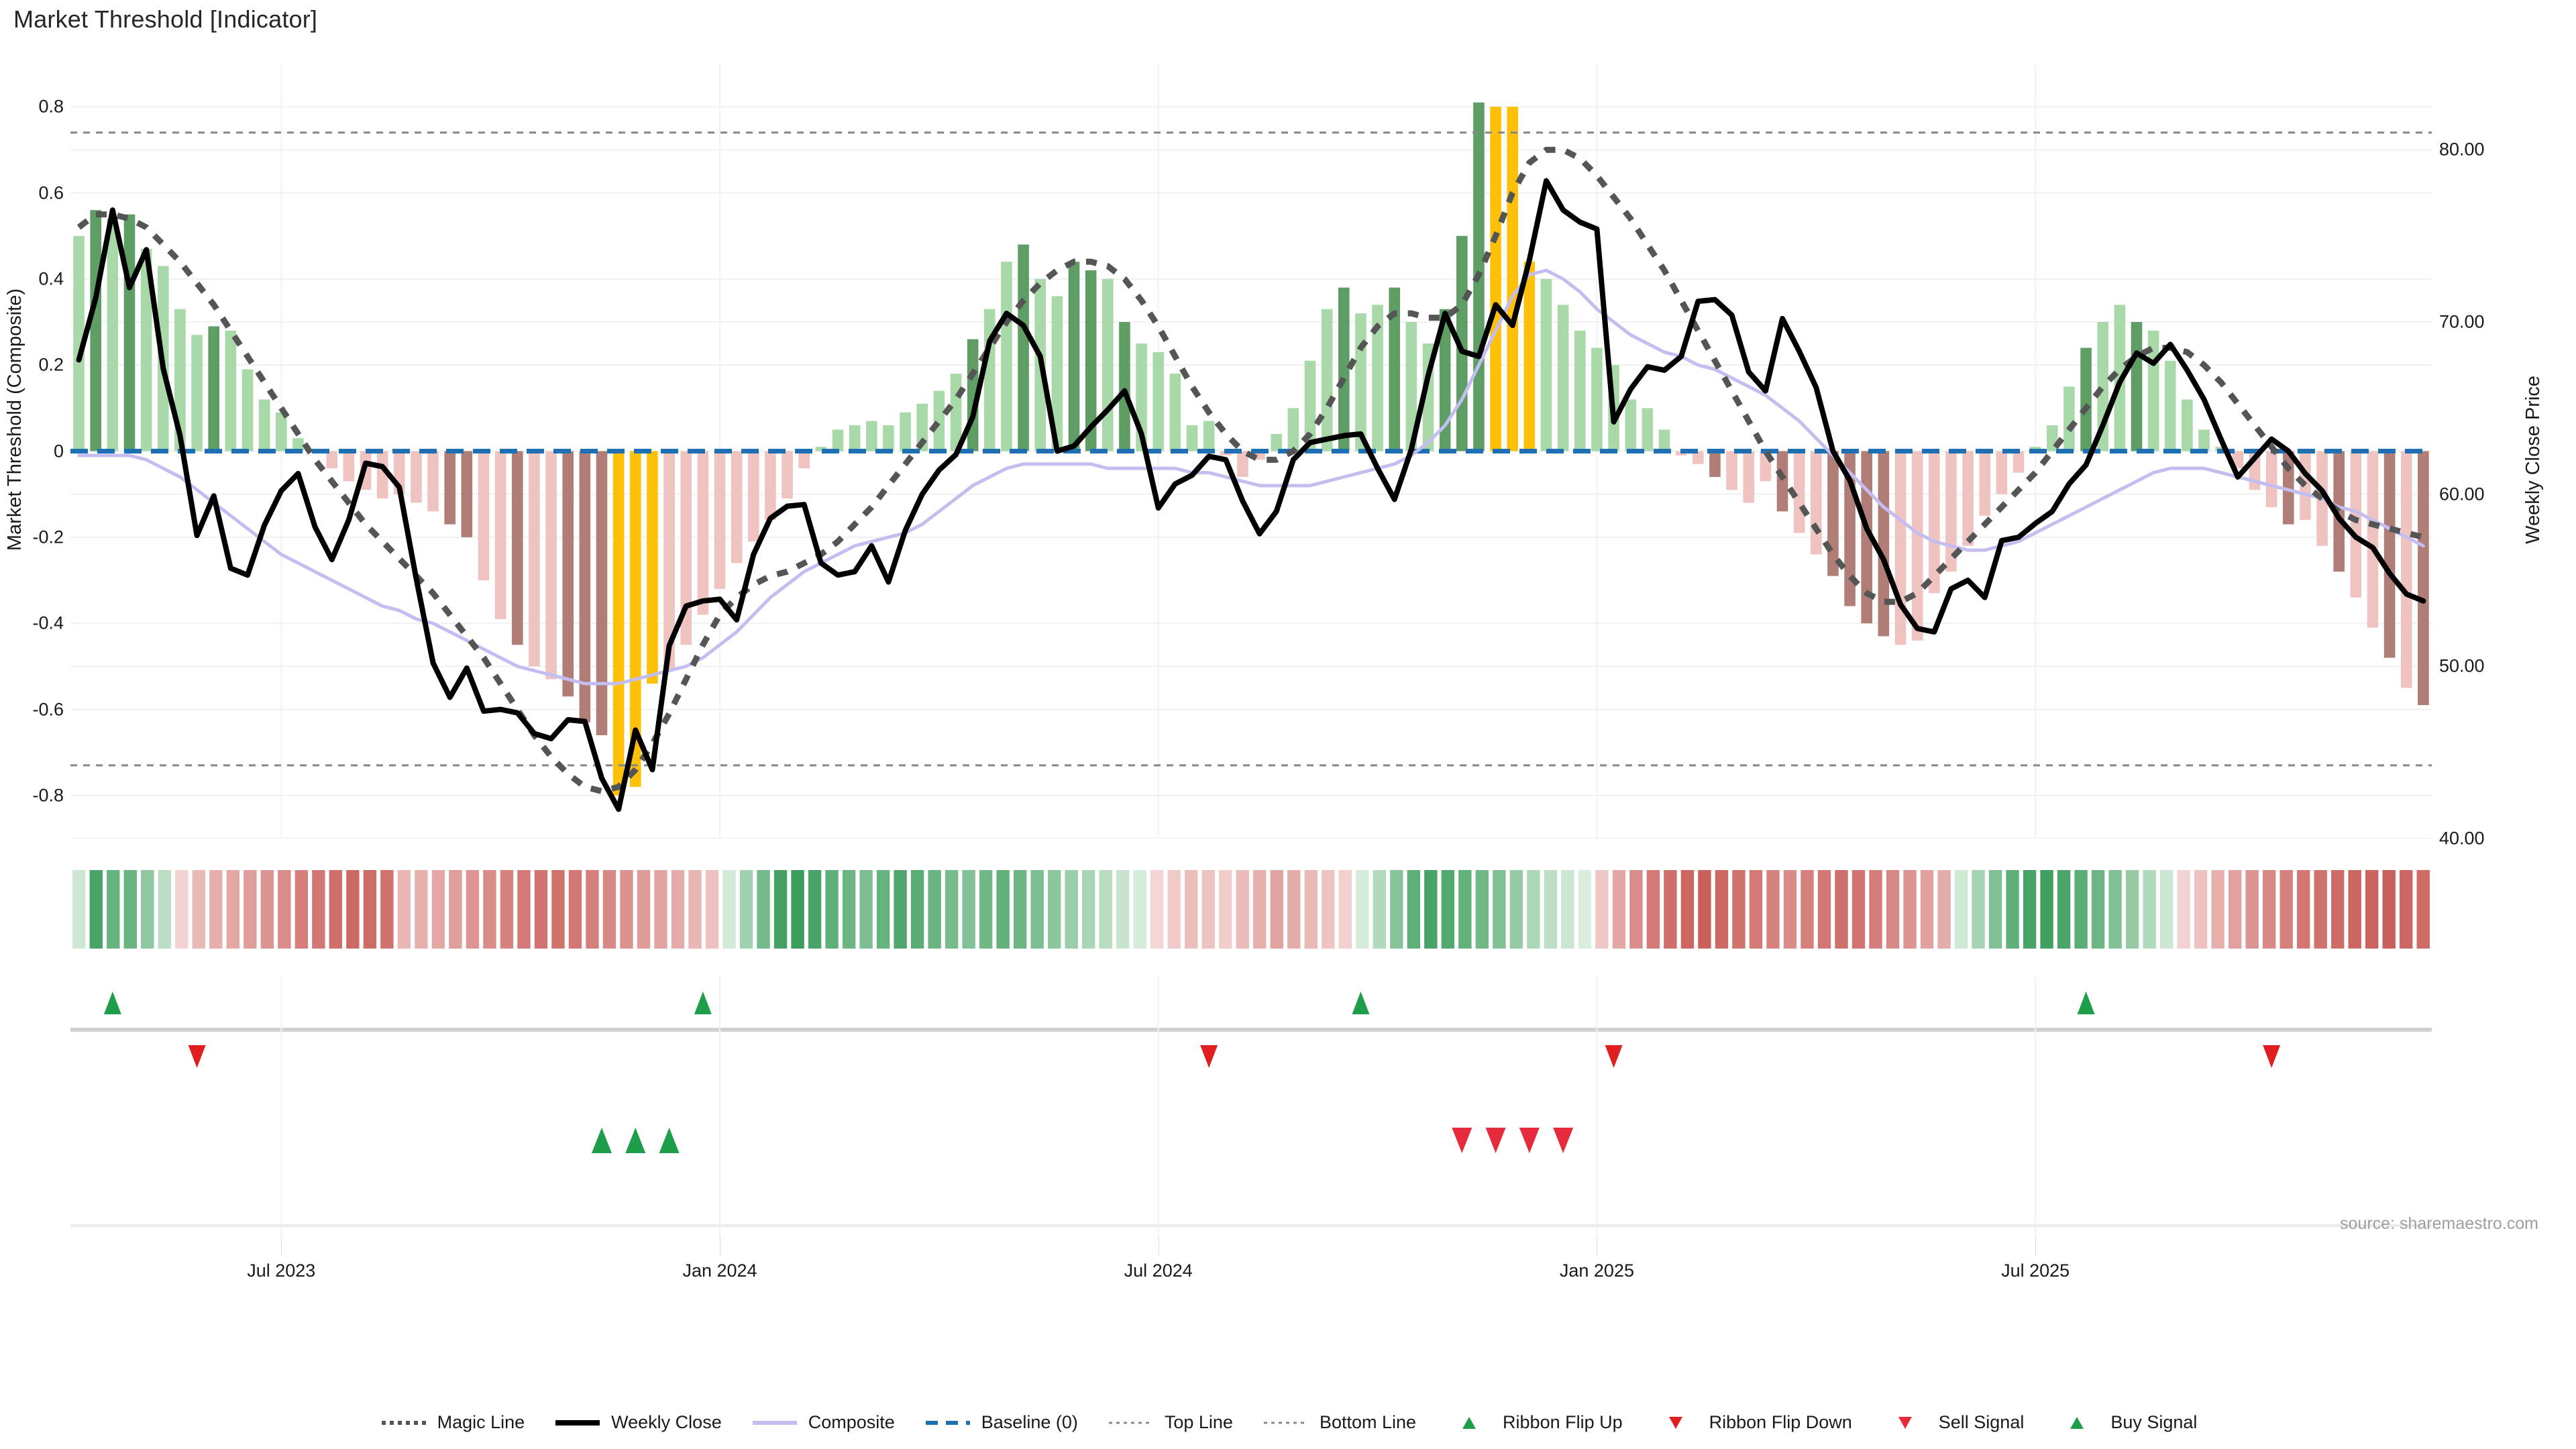  Describe the element at coordinates (2462, 321) in the screenshot. I see `y-tick-right: 70.00` at that location.